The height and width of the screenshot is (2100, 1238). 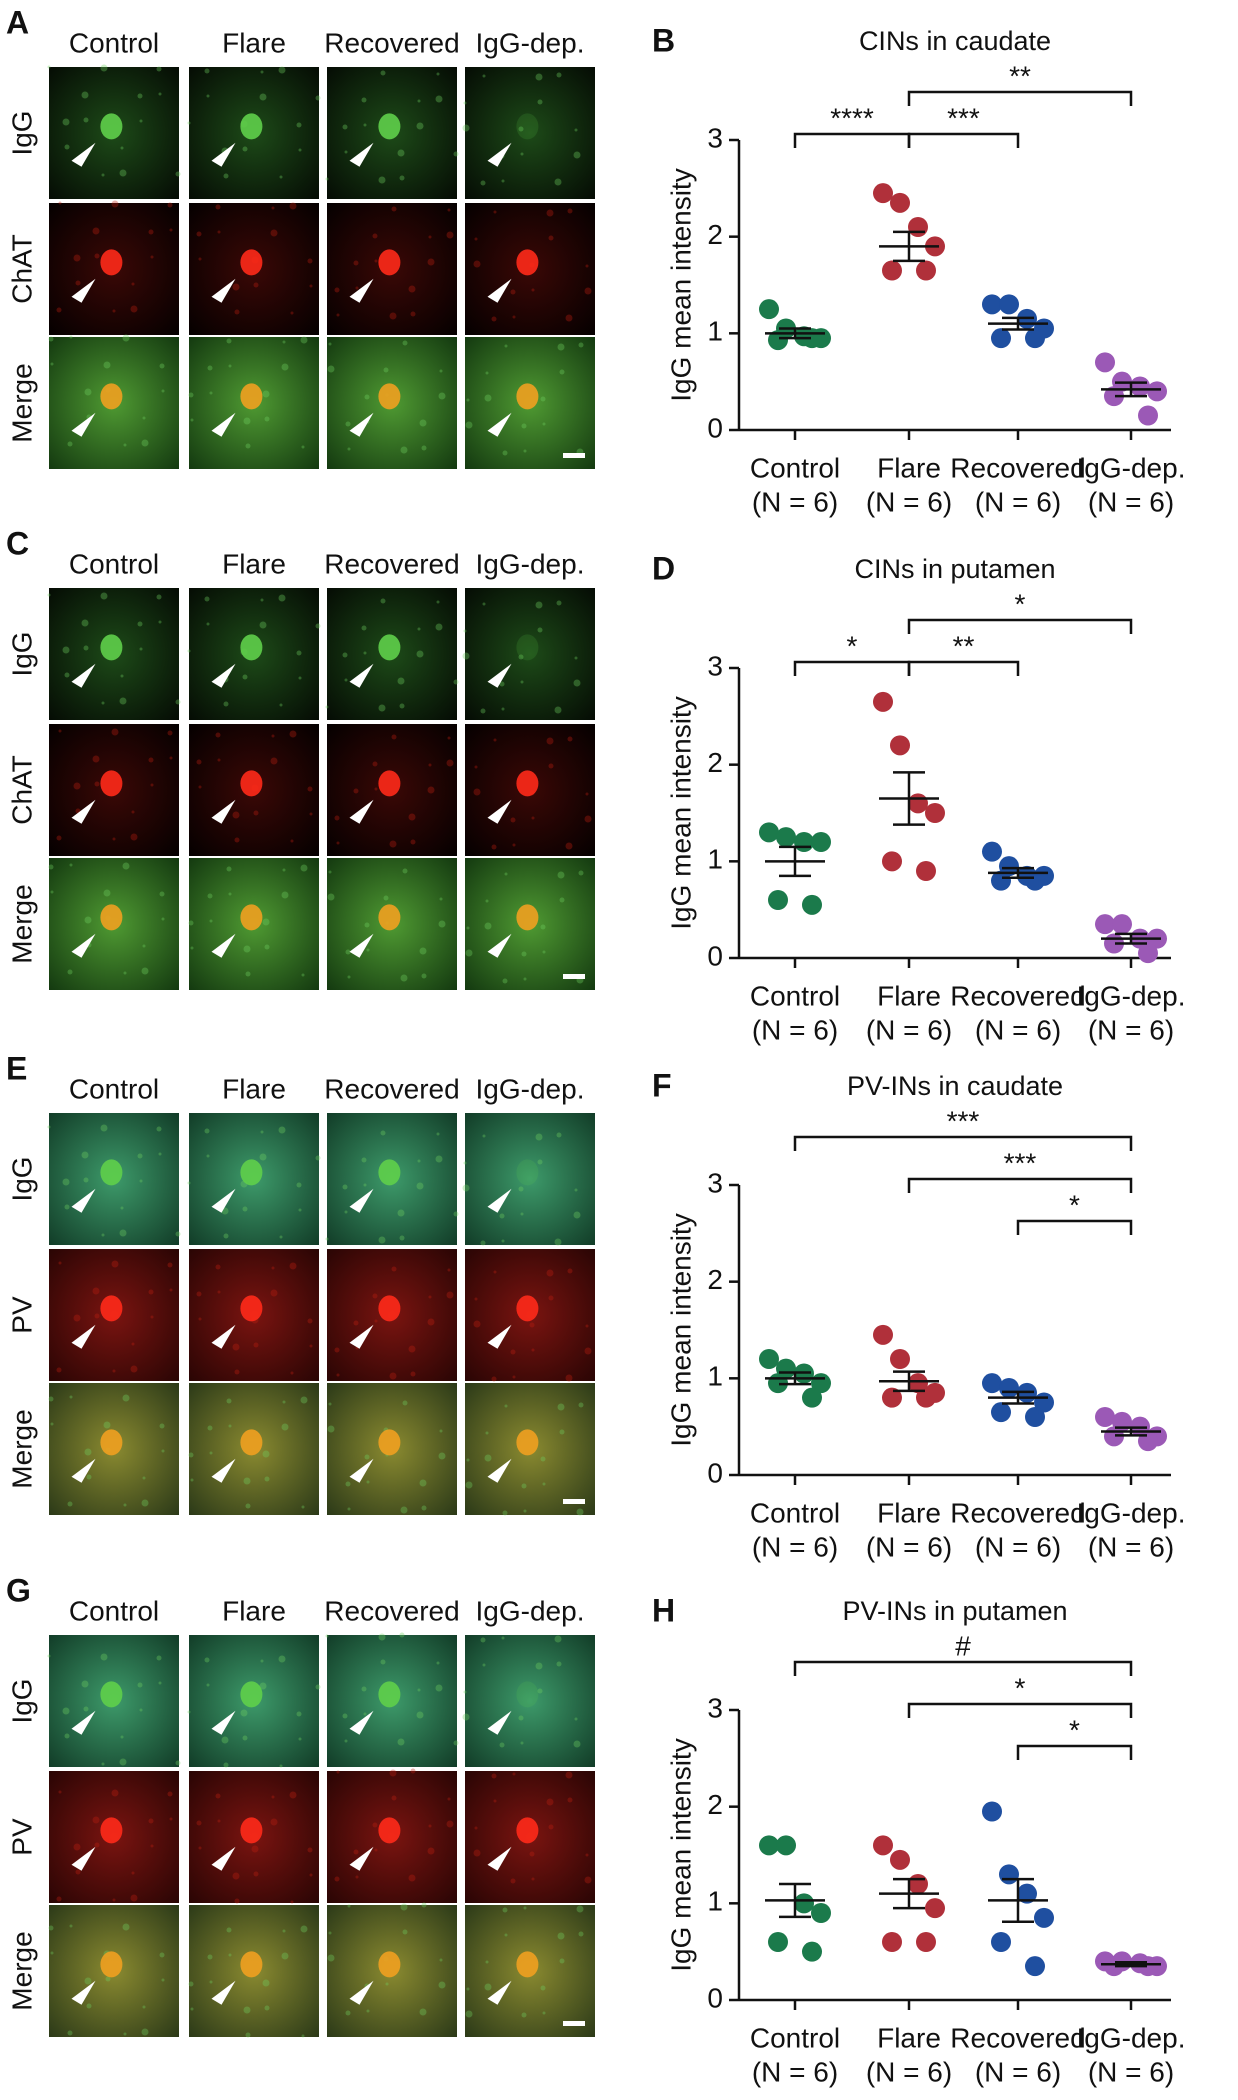 I want to click on significance-label: ****, so click(x=852, y=117).